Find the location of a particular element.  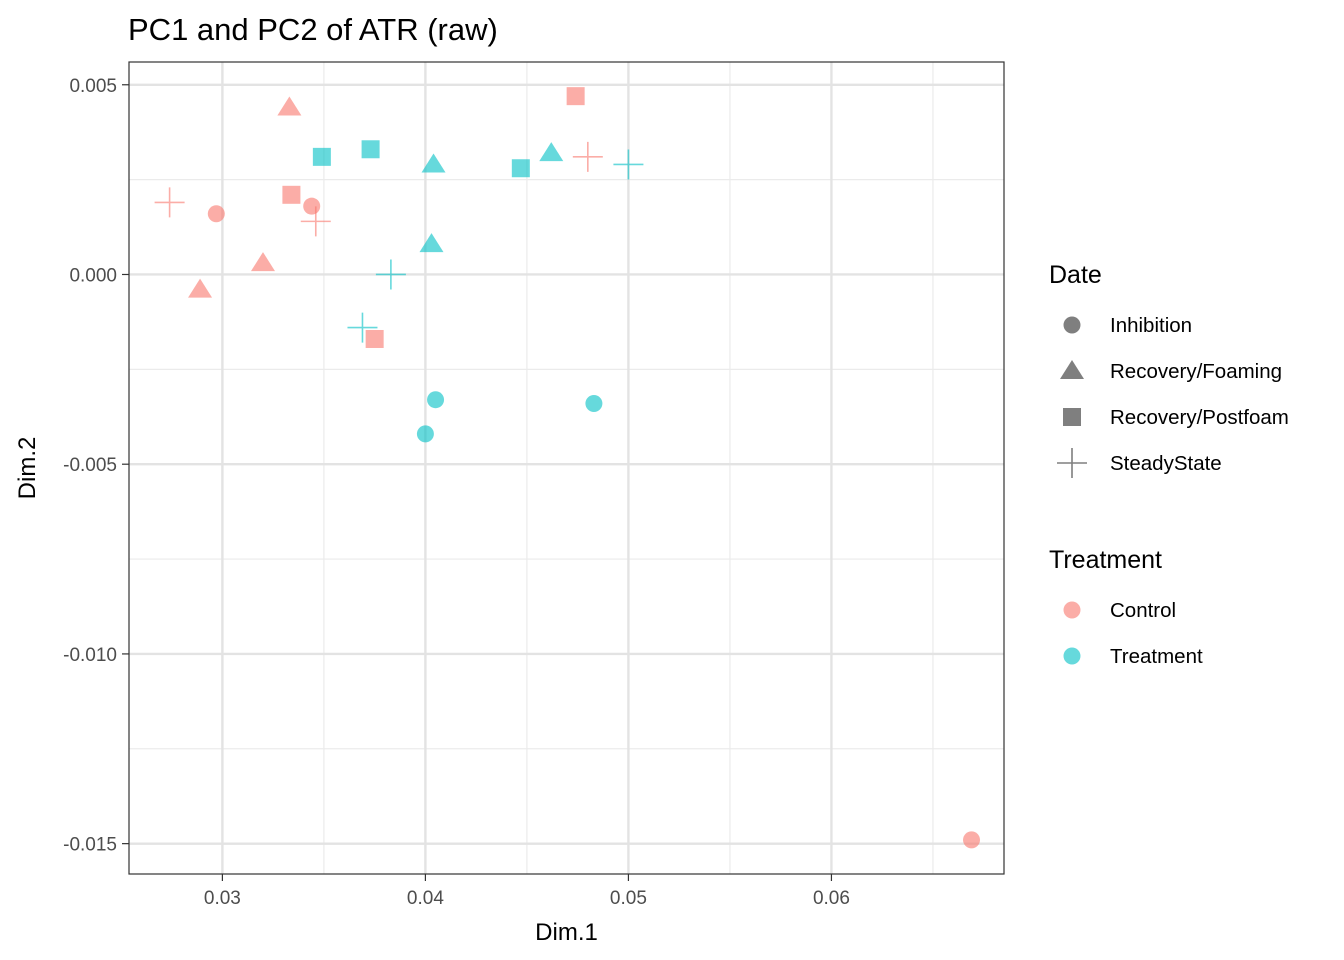

y-axis-ticks: 0.005 0.000 -0.005 -0.010 -0.015 is located at coordinates (96, 466).